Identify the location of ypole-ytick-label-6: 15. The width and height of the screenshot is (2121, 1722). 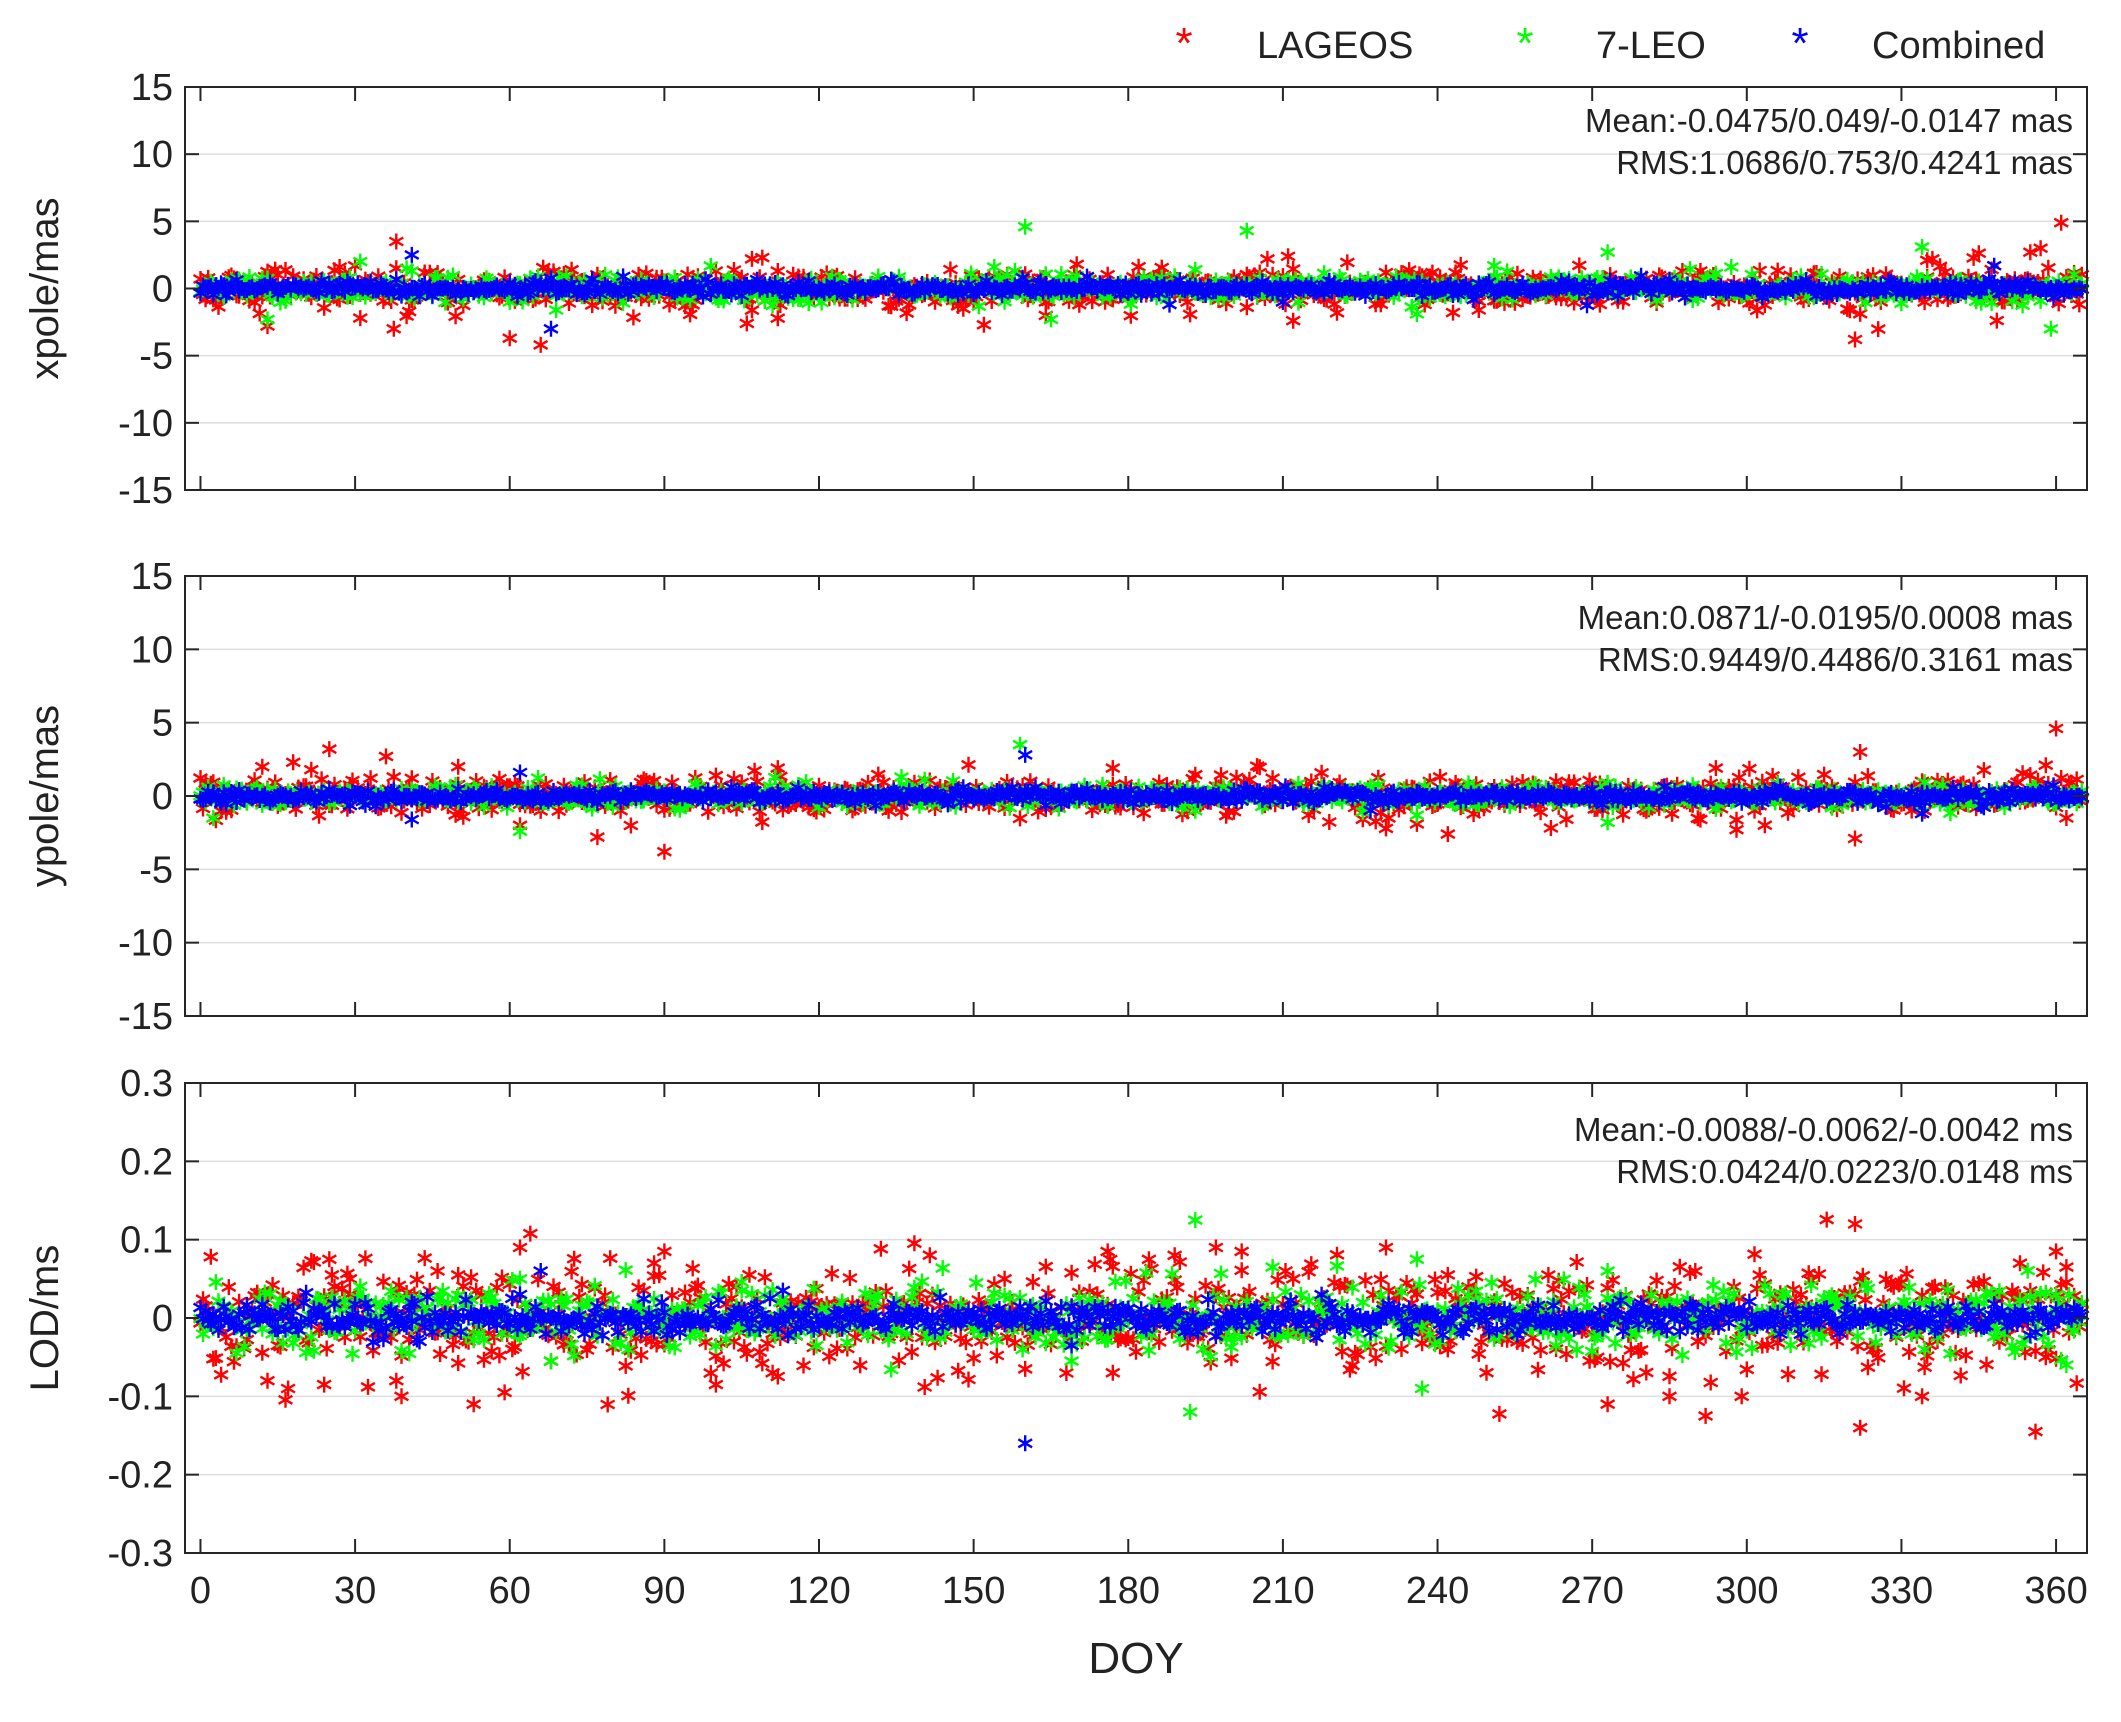
(152, 577).